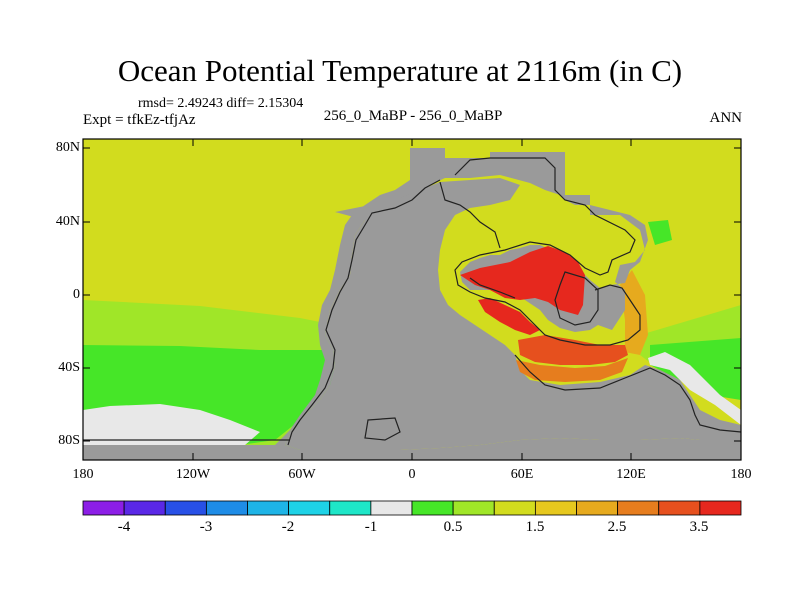 The image size is (800, 600). Describe the element at coordinates (302, 474) in the screenshot. I see `lon-label-60w: 60W` at that location.